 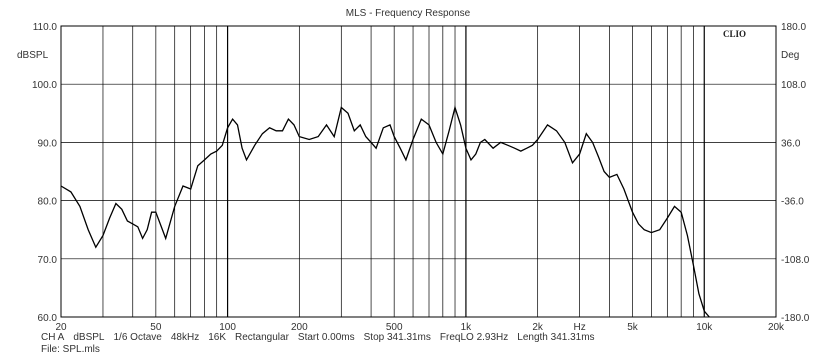 I want to click on x-tick-label: 20k, so click(x=776, y=327).